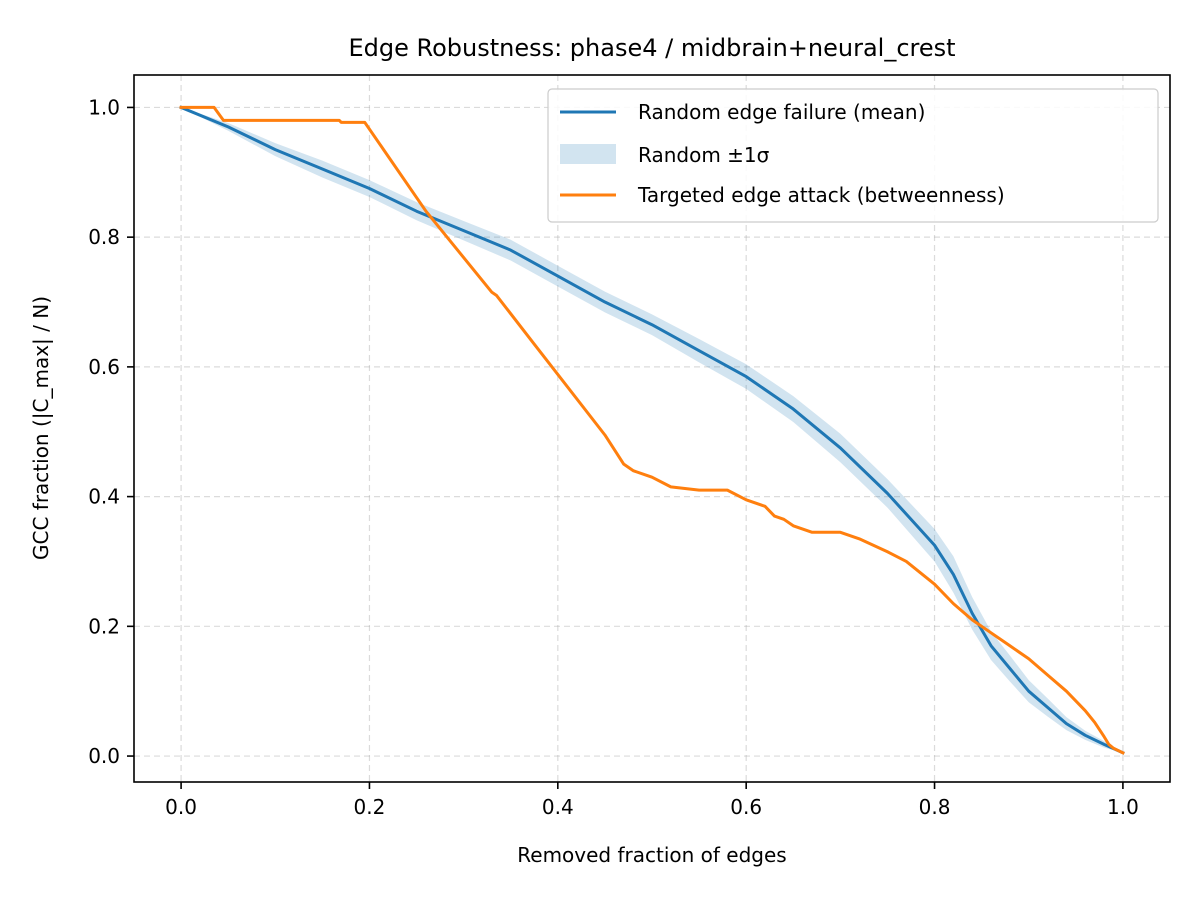  What do you see at coordinates (935, 807) in the screenshot?
I see `x-tick-label: 0.8` at bounding box center [935, 807].